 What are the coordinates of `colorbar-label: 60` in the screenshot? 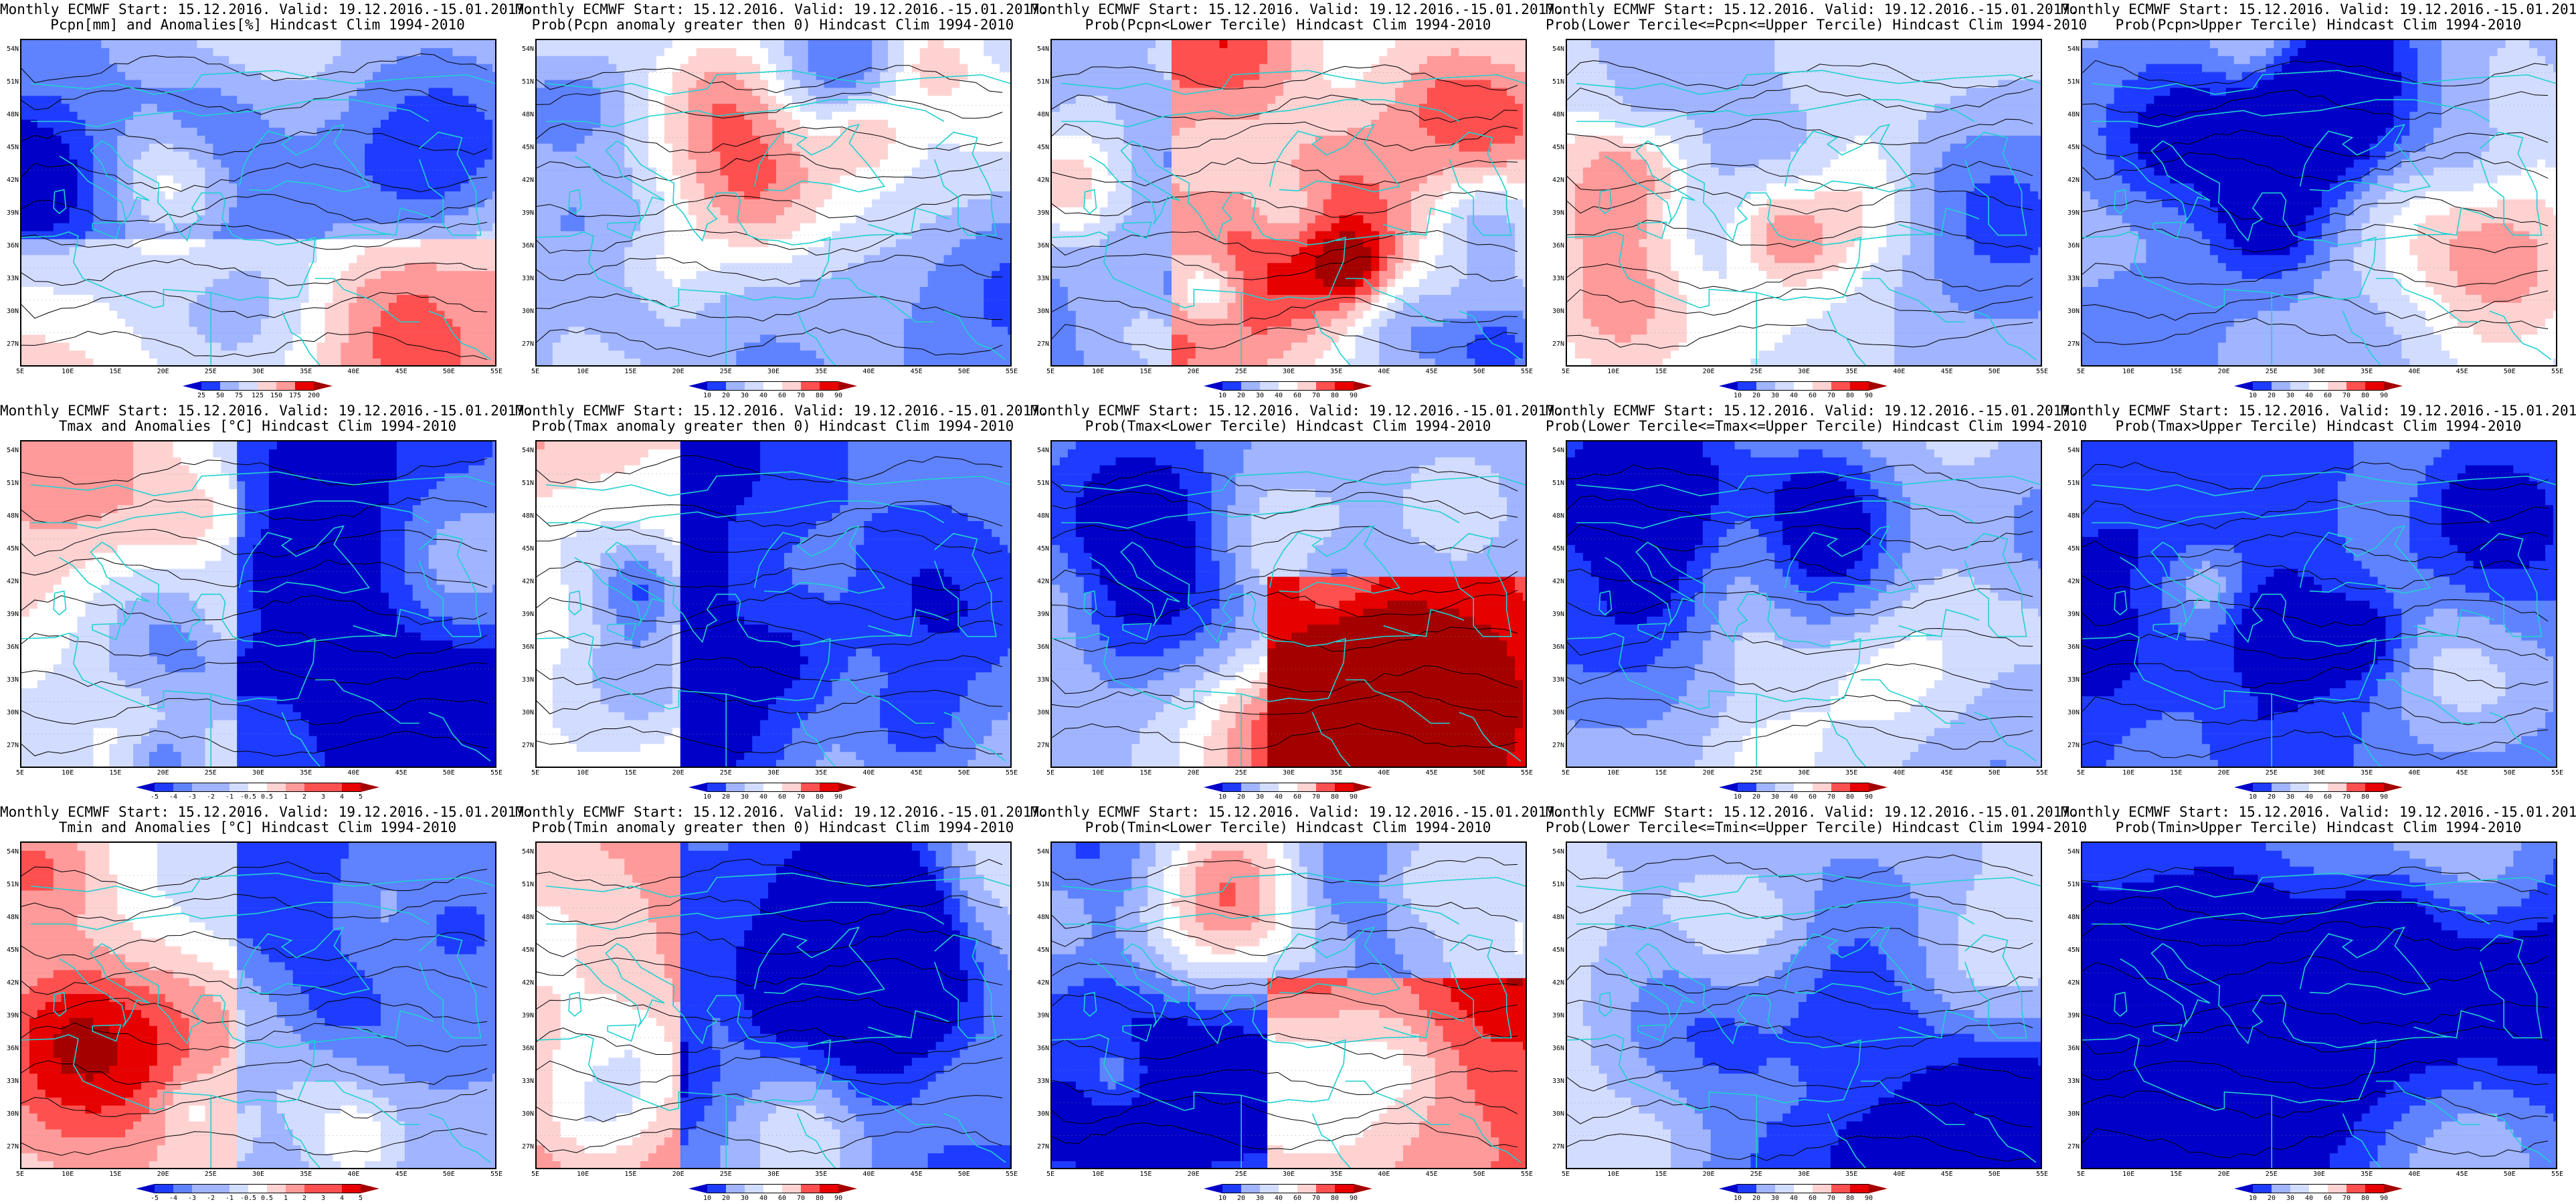 It's located at (1297, 395).